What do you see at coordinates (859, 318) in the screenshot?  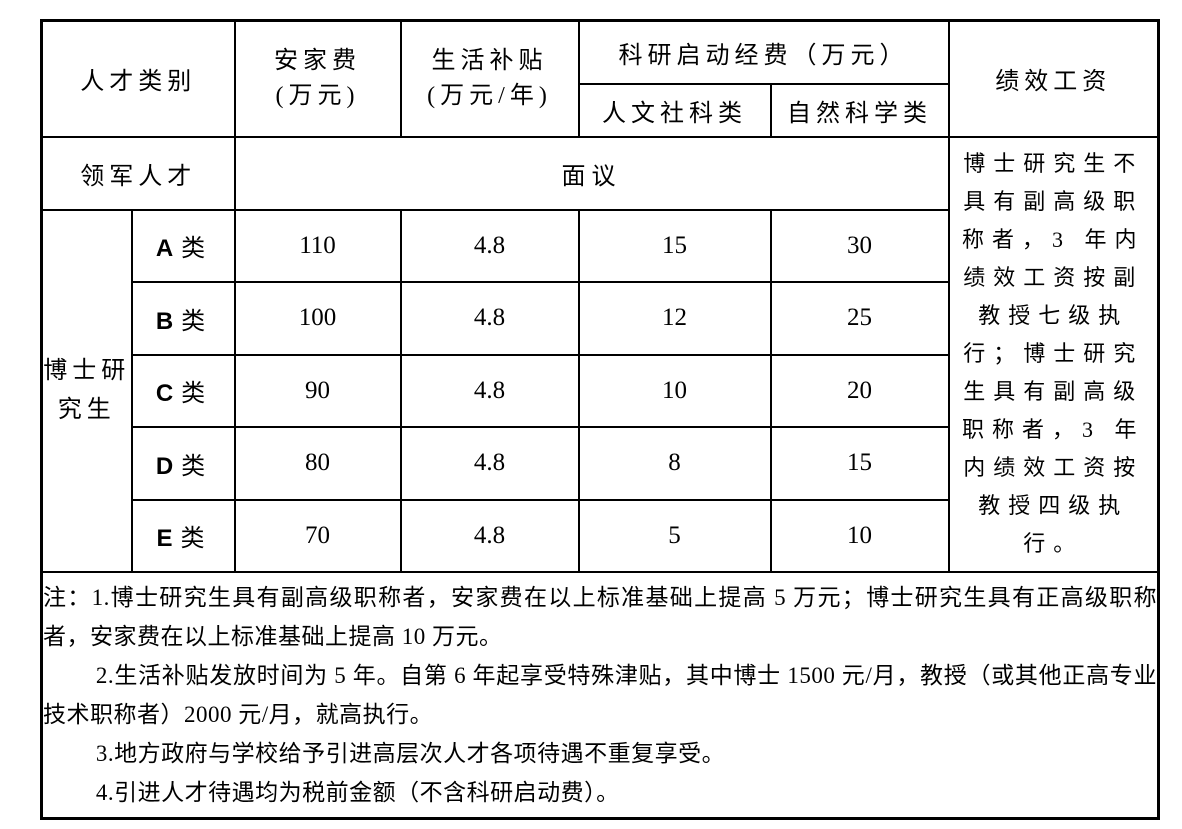 I see `natural-fund-value: 25` at bounding box center [859, 318].